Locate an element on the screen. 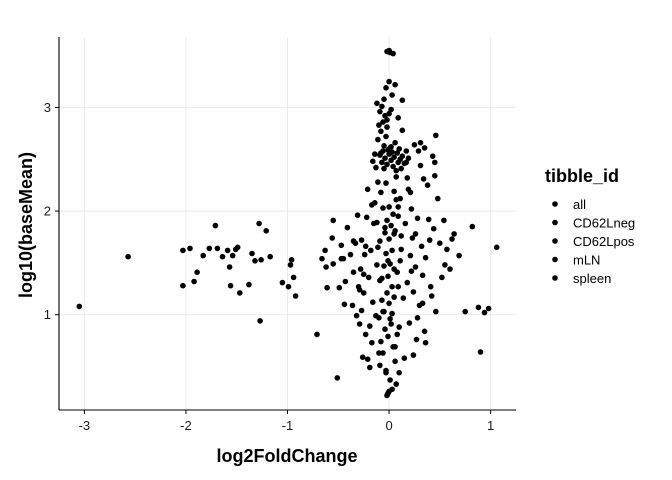 The height and width of the screenshot is (480, 672). x-tick-label: -3 is located at coordinates (85, 425).